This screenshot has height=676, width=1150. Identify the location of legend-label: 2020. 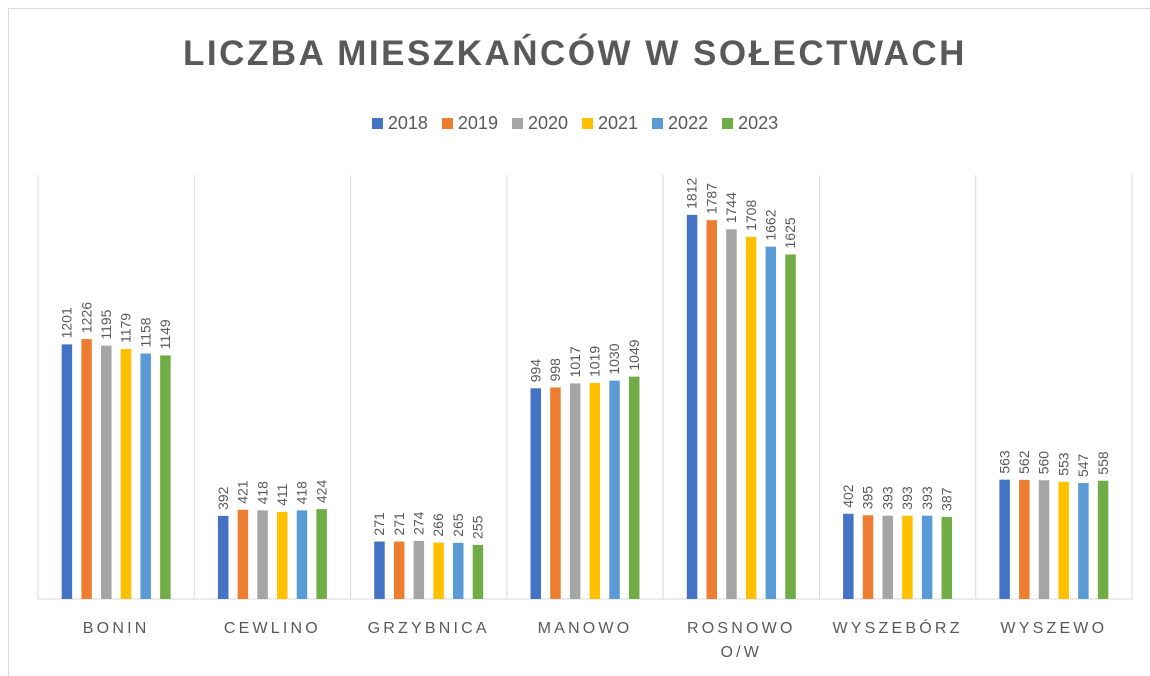
(547, 123).